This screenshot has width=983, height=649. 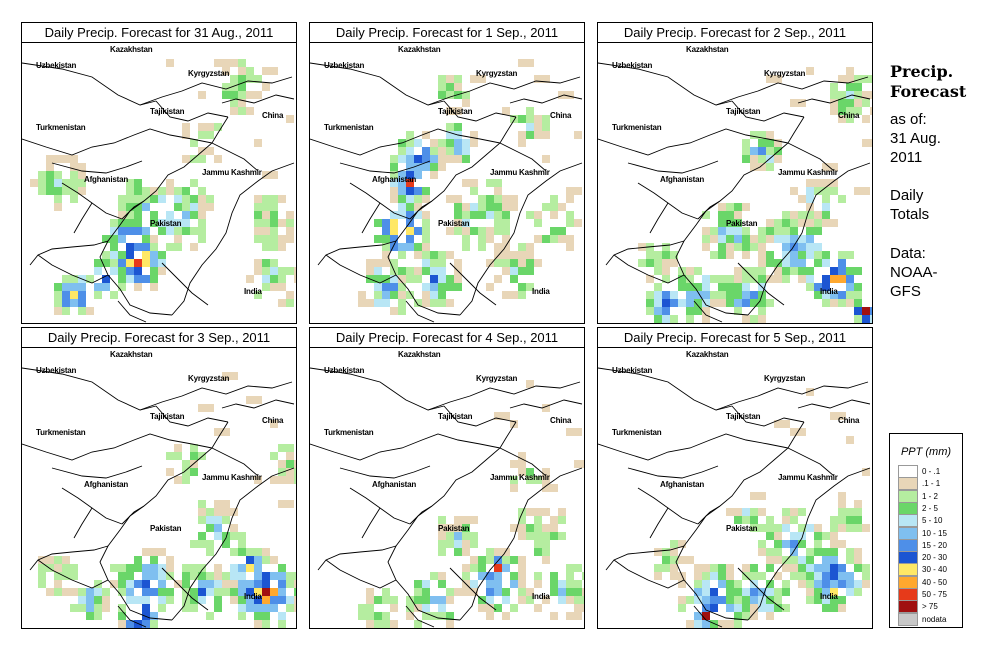 What do you see at coordinates (930, 496) in the screenshot?
I see `legend-label: 1 - 2` at bounding box center [930, 496].